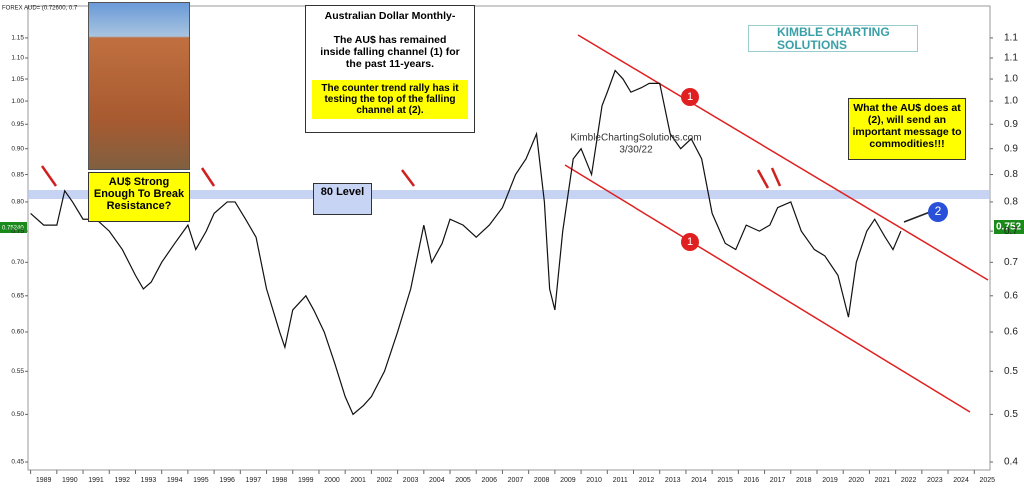 The width and height of the screenshot is (1024, 494). What do you see at coordinates (139, 197) in the screenshot?
I see `question-box: AU$ Strong Enough To Break Resistance?` at bounding box center [139, 197].